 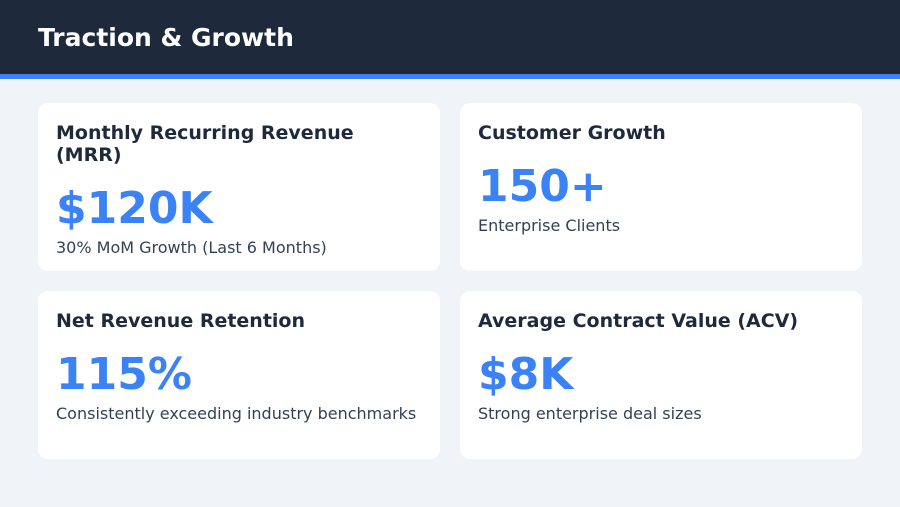 What do you see at coordinates (638, 321) in the screenshot?
I see `card-title: Average Contract Value (ACV)` at bounding box center [638, 321].